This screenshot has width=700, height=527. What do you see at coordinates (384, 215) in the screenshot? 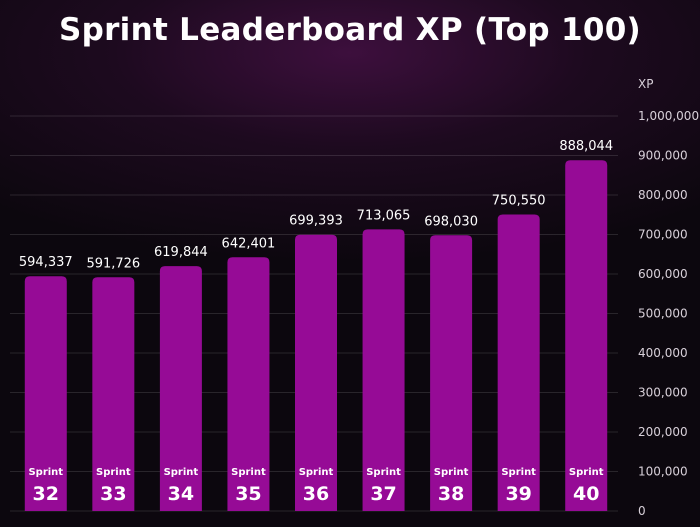
I see `data-label: 713,065` at bounding box center [384, 215].